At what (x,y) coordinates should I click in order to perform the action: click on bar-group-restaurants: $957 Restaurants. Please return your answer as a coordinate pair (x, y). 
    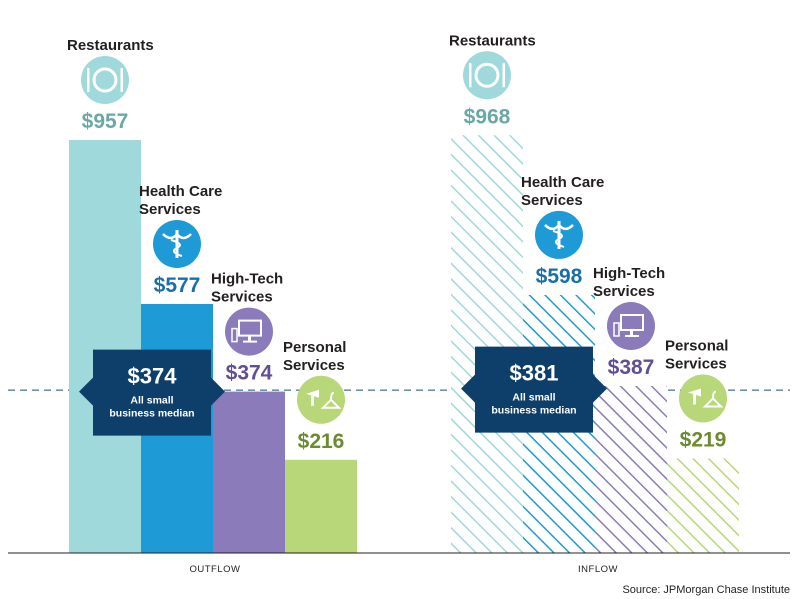
    Looking at the image, I should click on (110, 295).